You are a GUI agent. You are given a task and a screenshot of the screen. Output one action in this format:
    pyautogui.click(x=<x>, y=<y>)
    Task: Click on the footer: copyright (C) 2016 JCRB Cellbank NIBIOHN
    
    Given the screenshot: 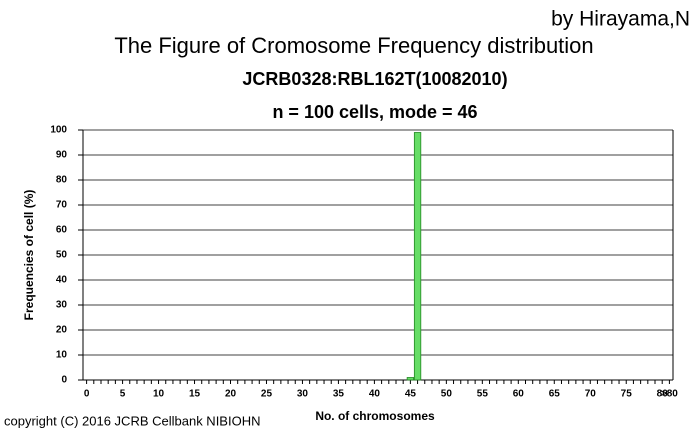 What is the action you would take?
    pyautogui.click(x=132, y=420)
    